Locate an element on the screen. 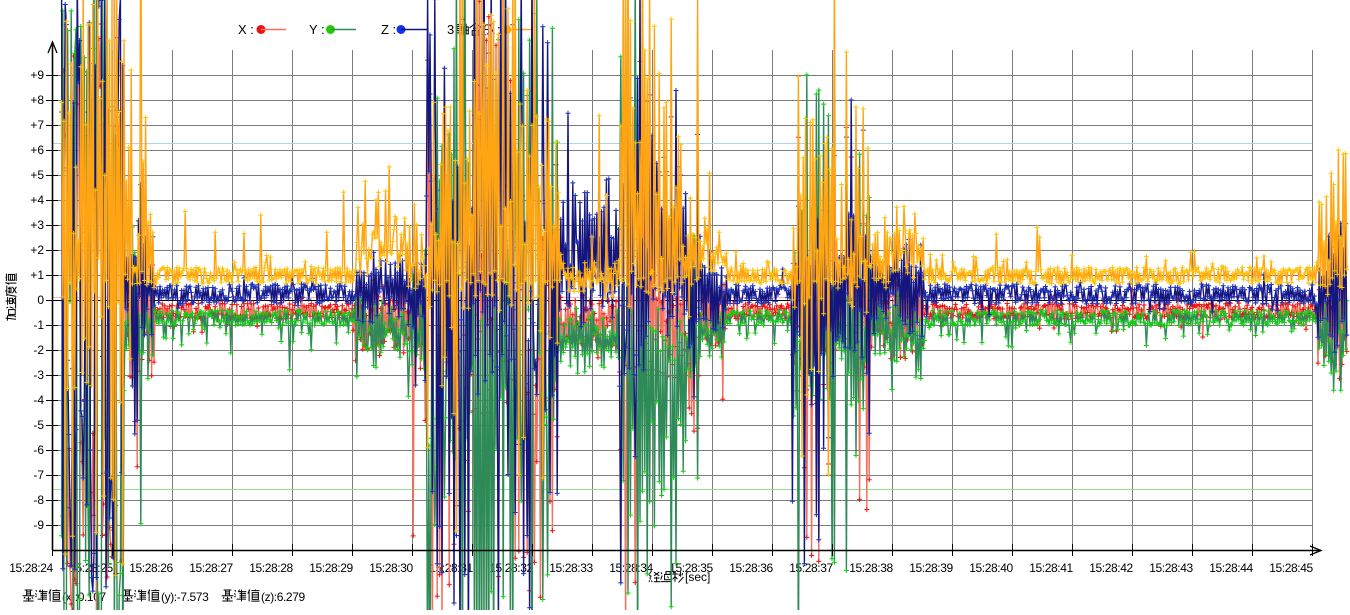 This screenshot has width=1350, height=615. svg-text: +4 is located at coordinates (37, 200).